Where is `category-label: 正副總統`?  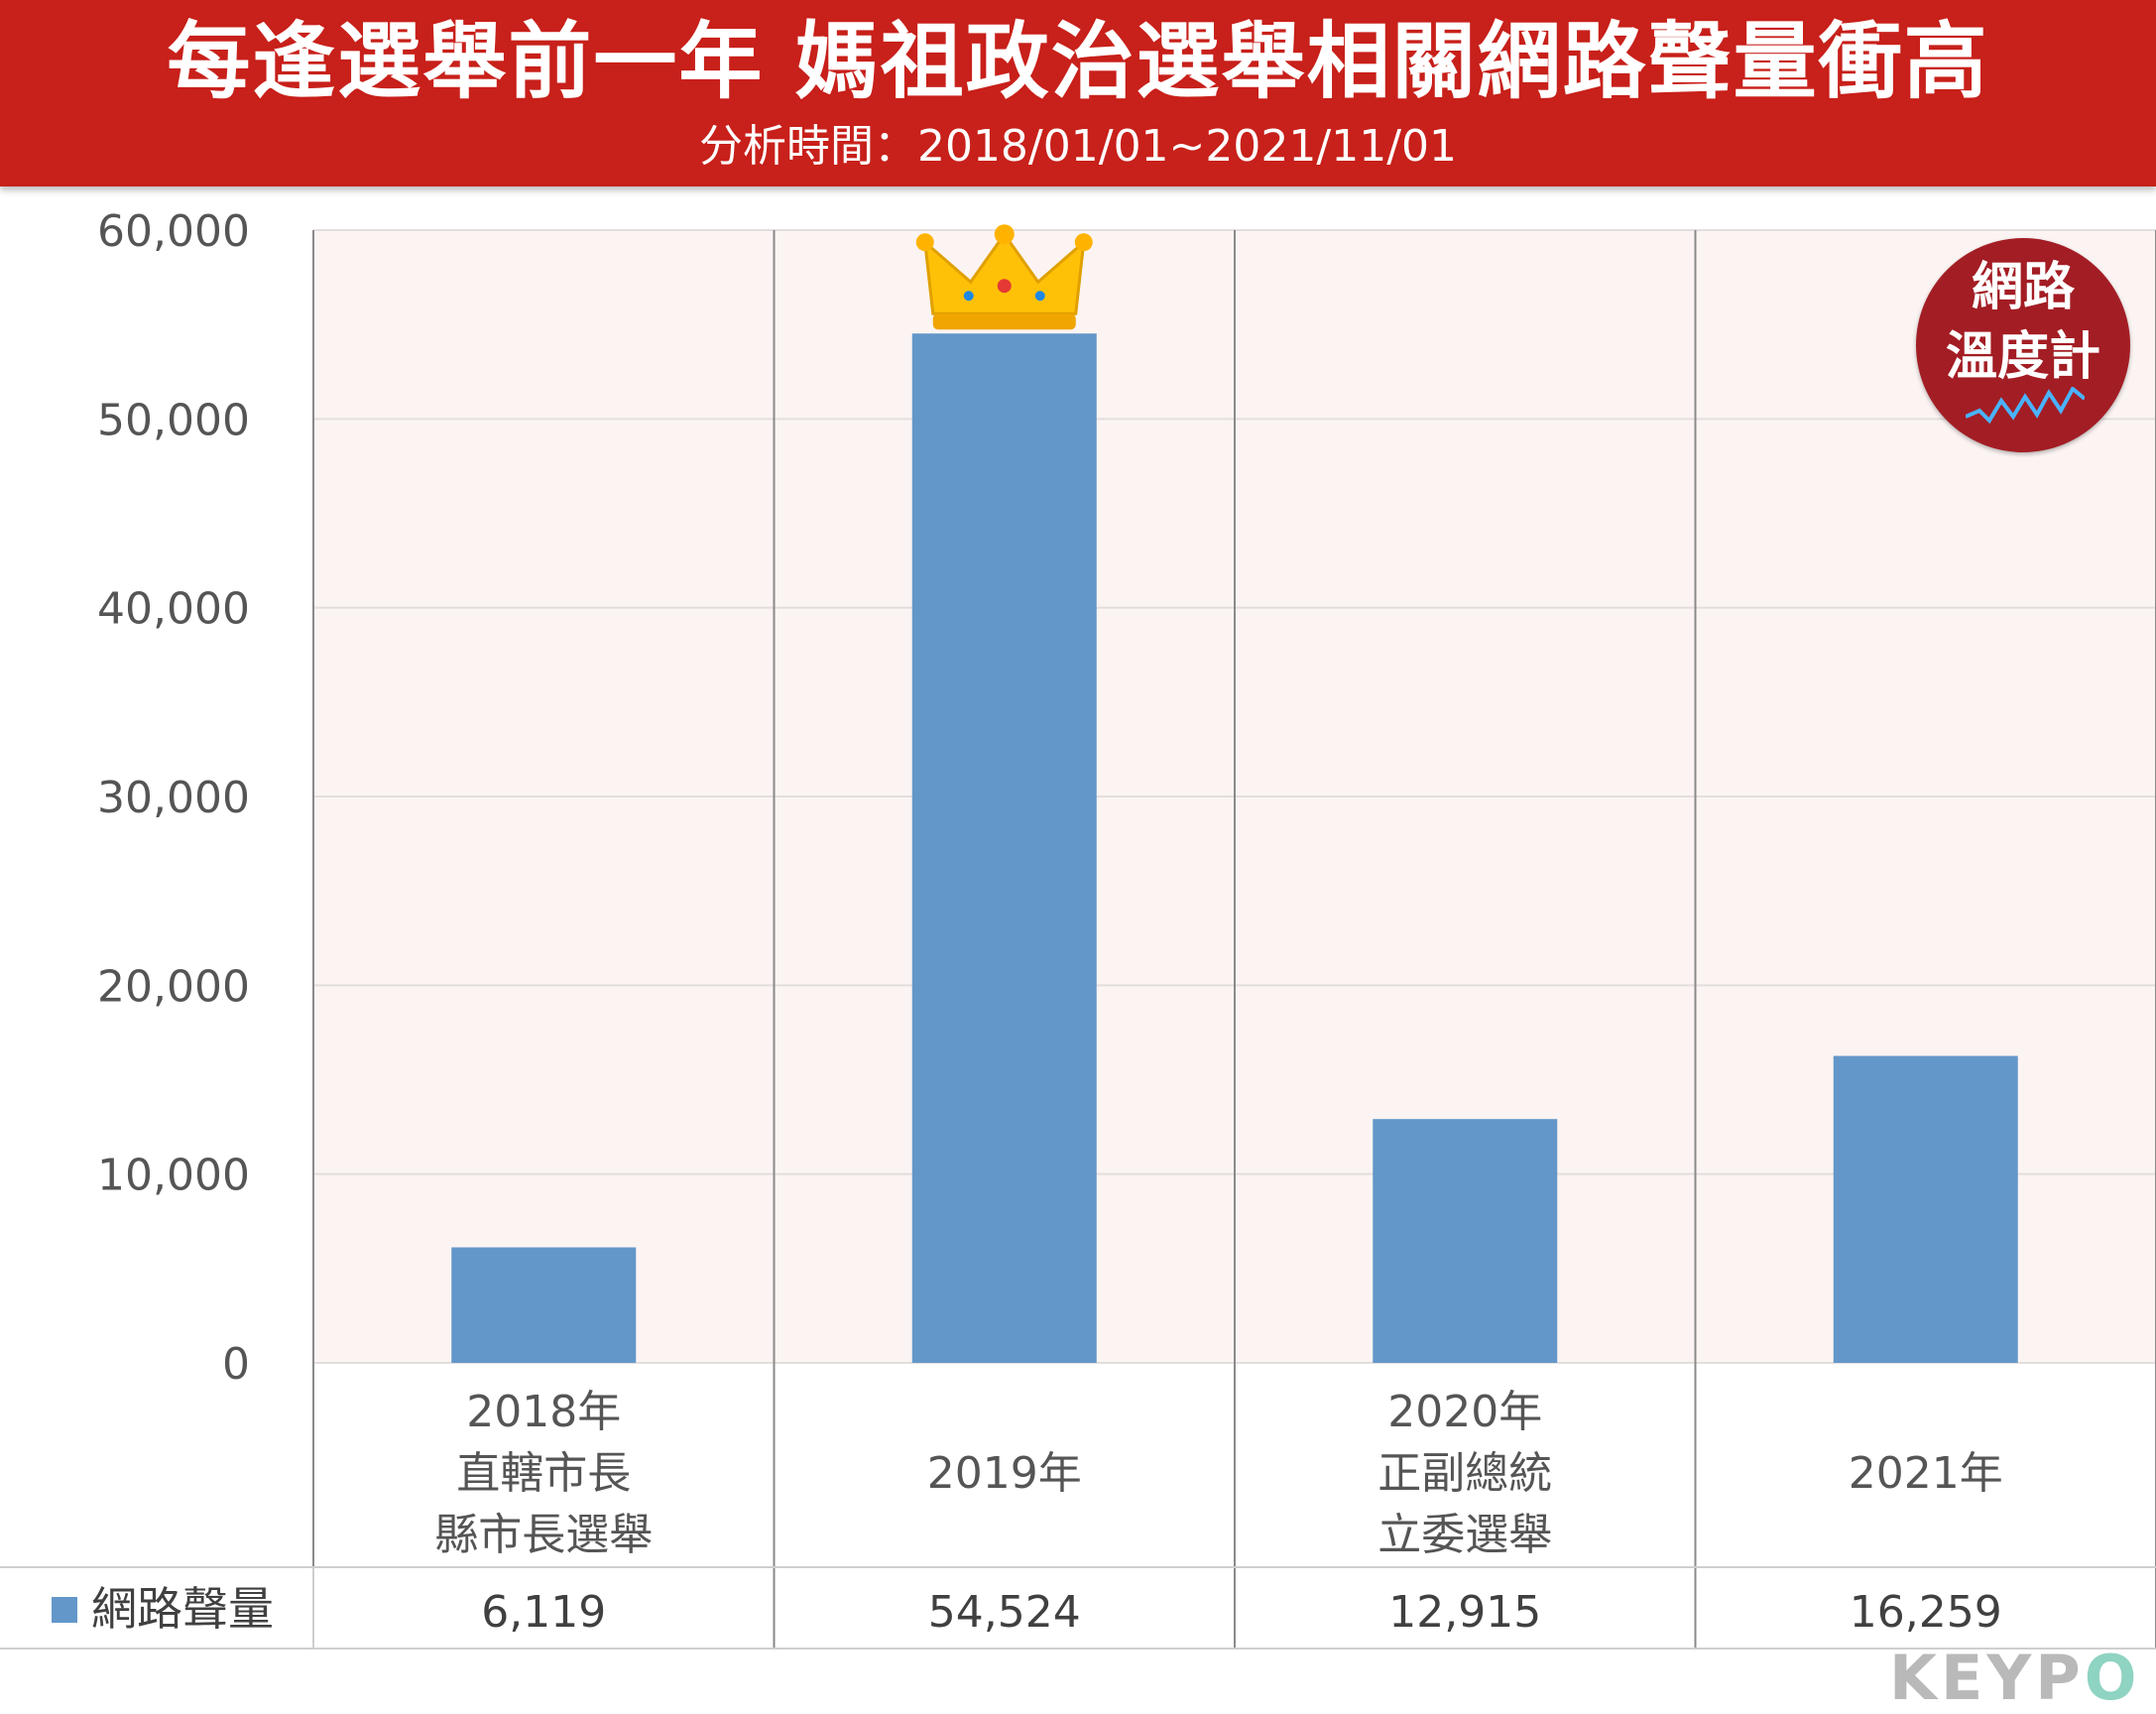 category-label: 正副總統 is located at coordinates (1464, 1473).